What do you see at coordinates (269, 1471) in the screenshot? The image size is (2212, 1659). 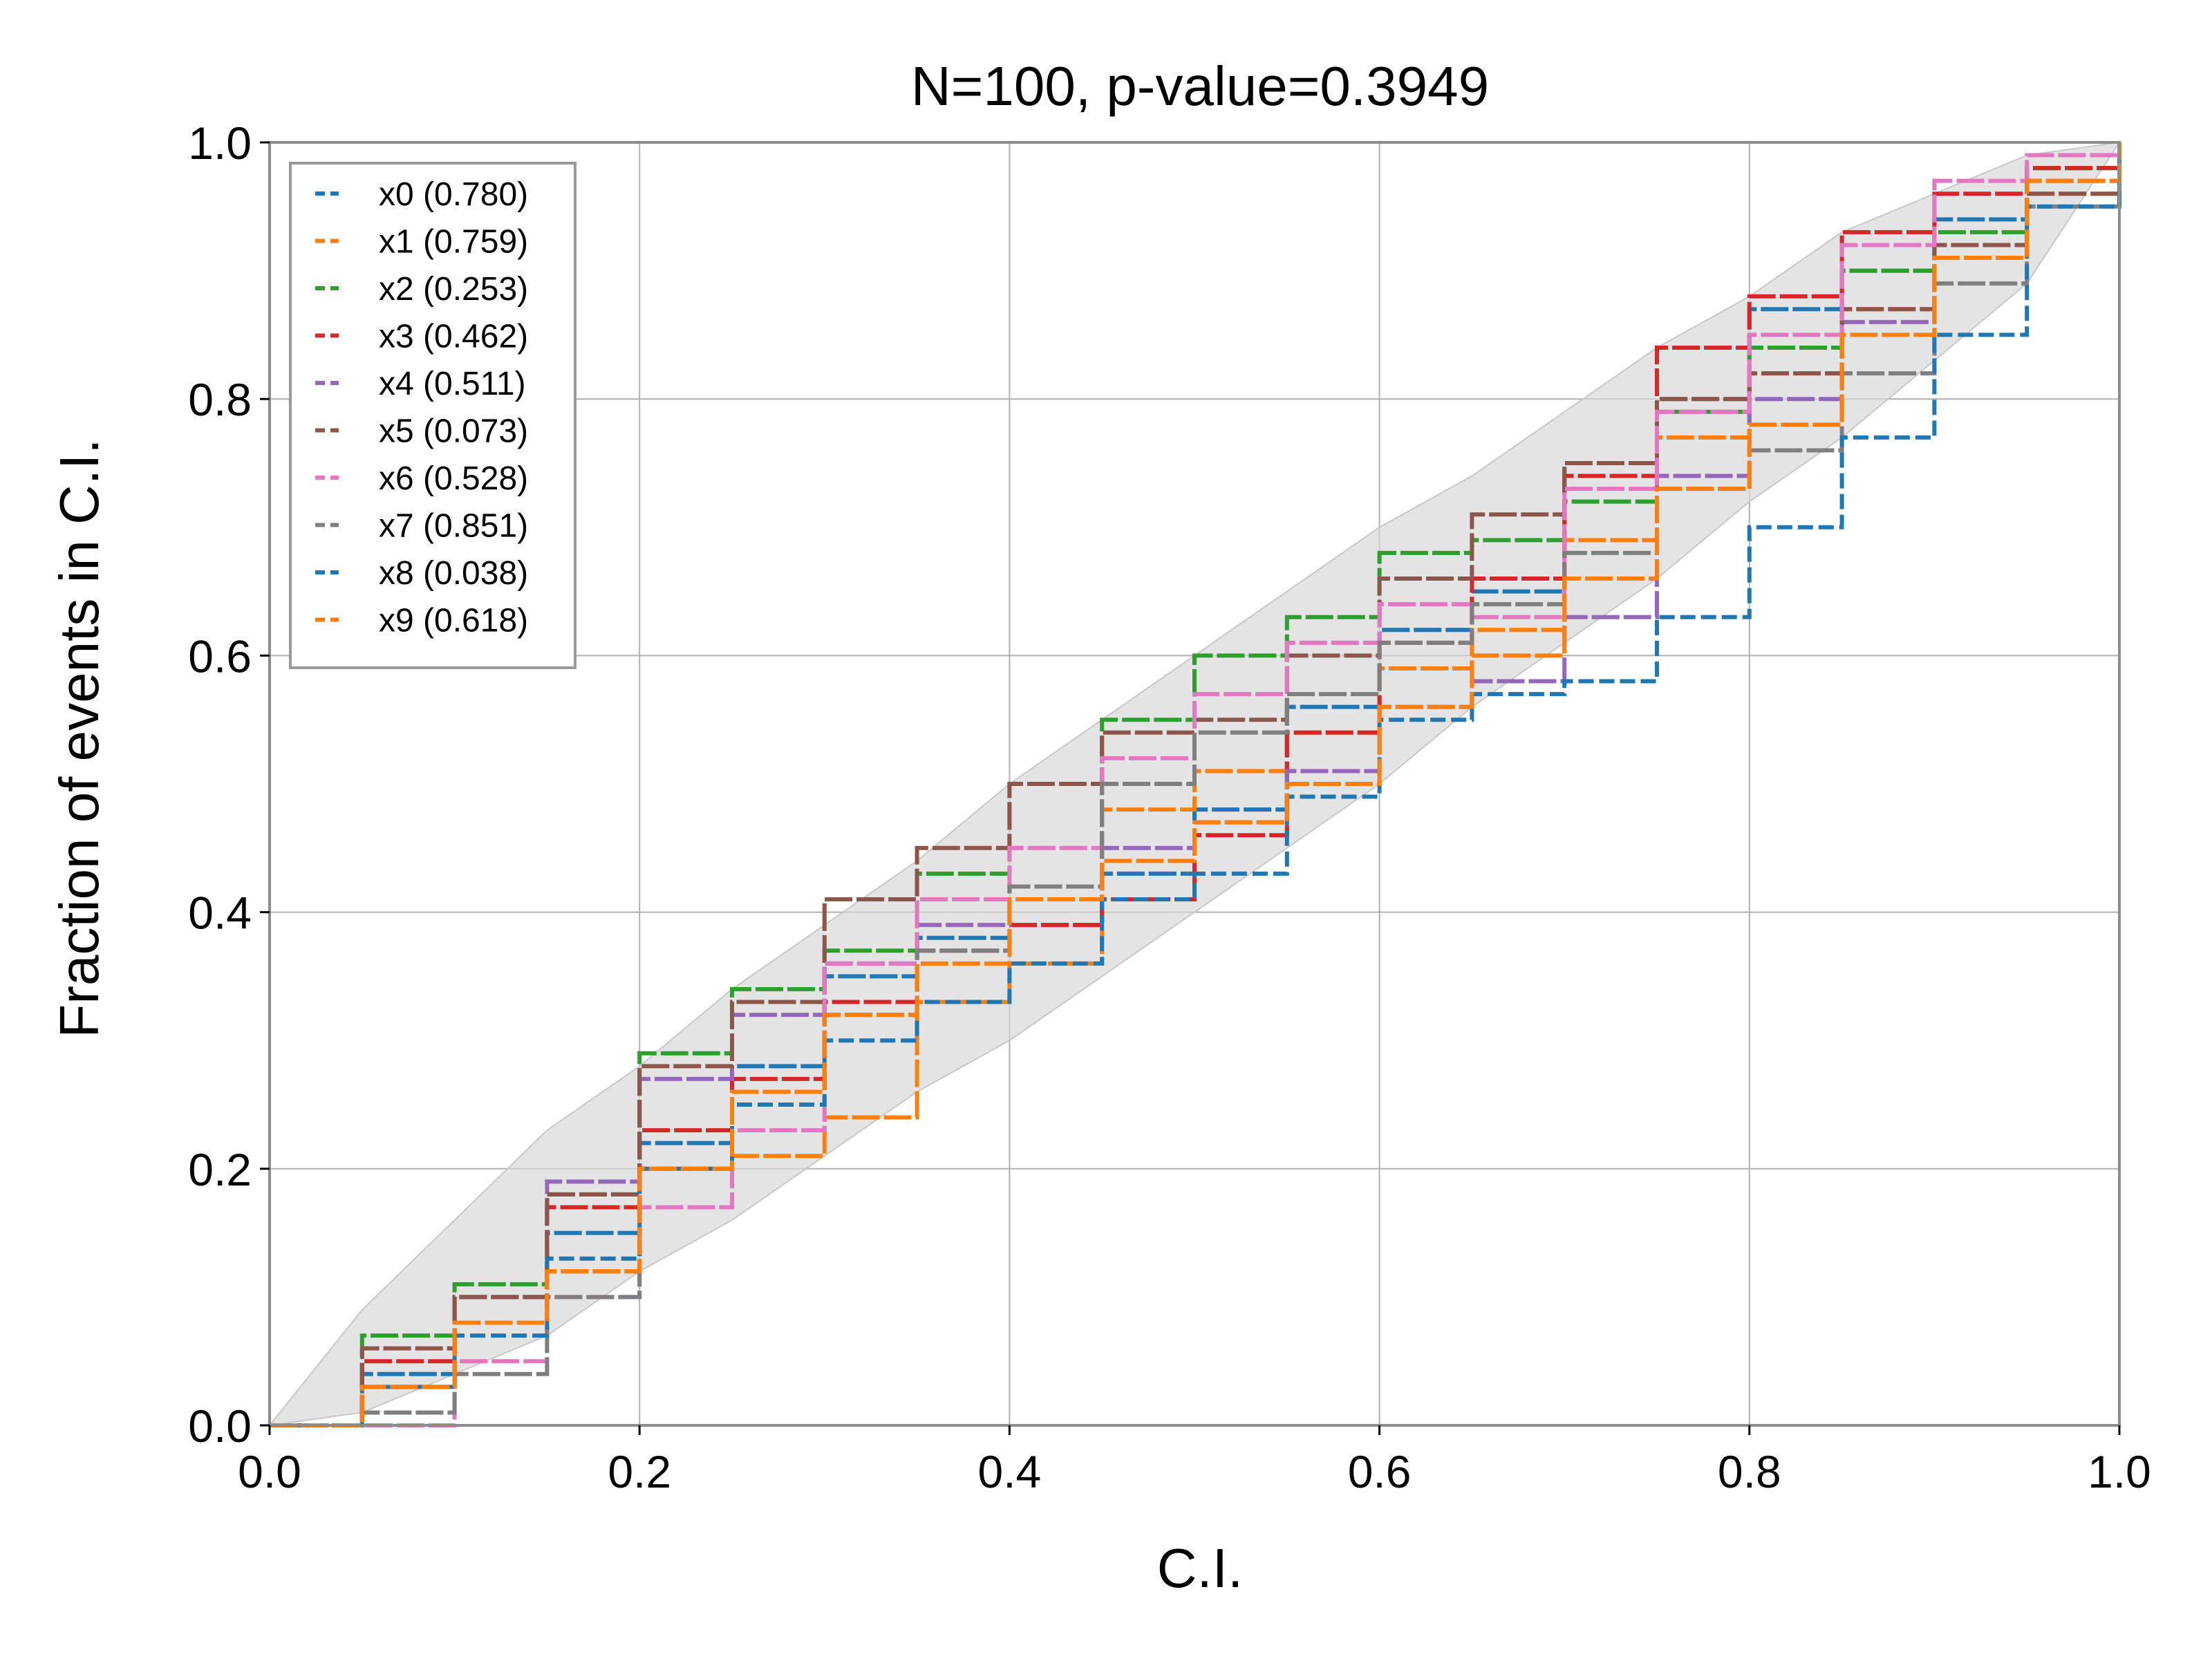 I see `x-tick-label: 0.0` at bounding box center [269, 1471].